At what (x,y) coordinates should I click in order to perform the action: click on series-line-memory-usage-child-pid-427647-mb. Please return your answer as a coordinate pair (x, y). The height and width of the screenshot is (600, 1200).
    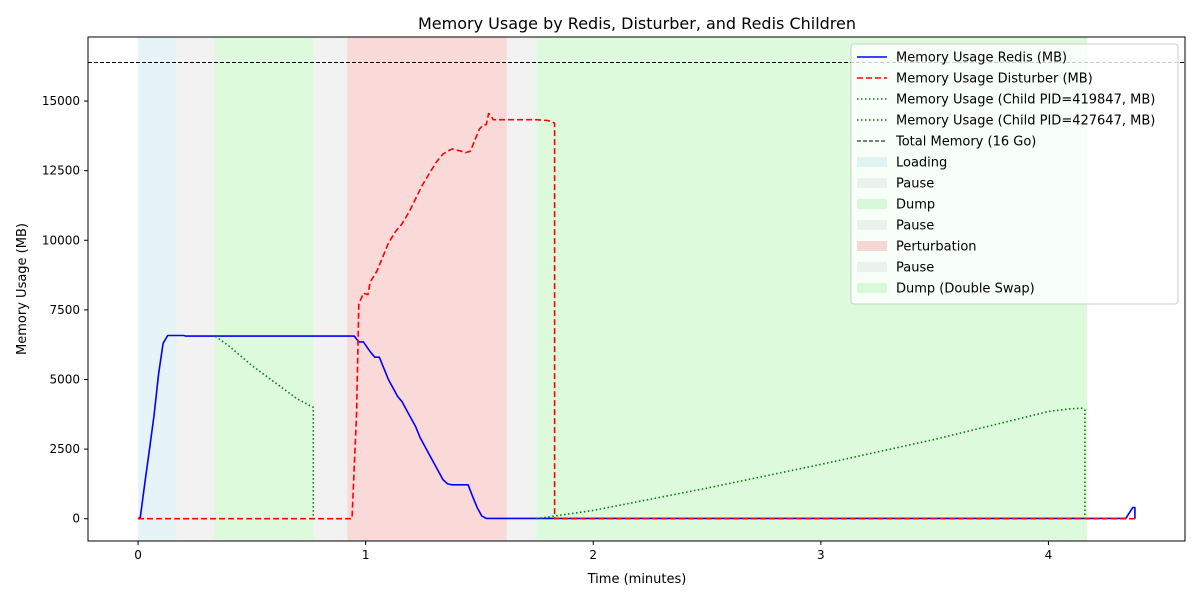
    Looking at the image, I should click on (811, 463).